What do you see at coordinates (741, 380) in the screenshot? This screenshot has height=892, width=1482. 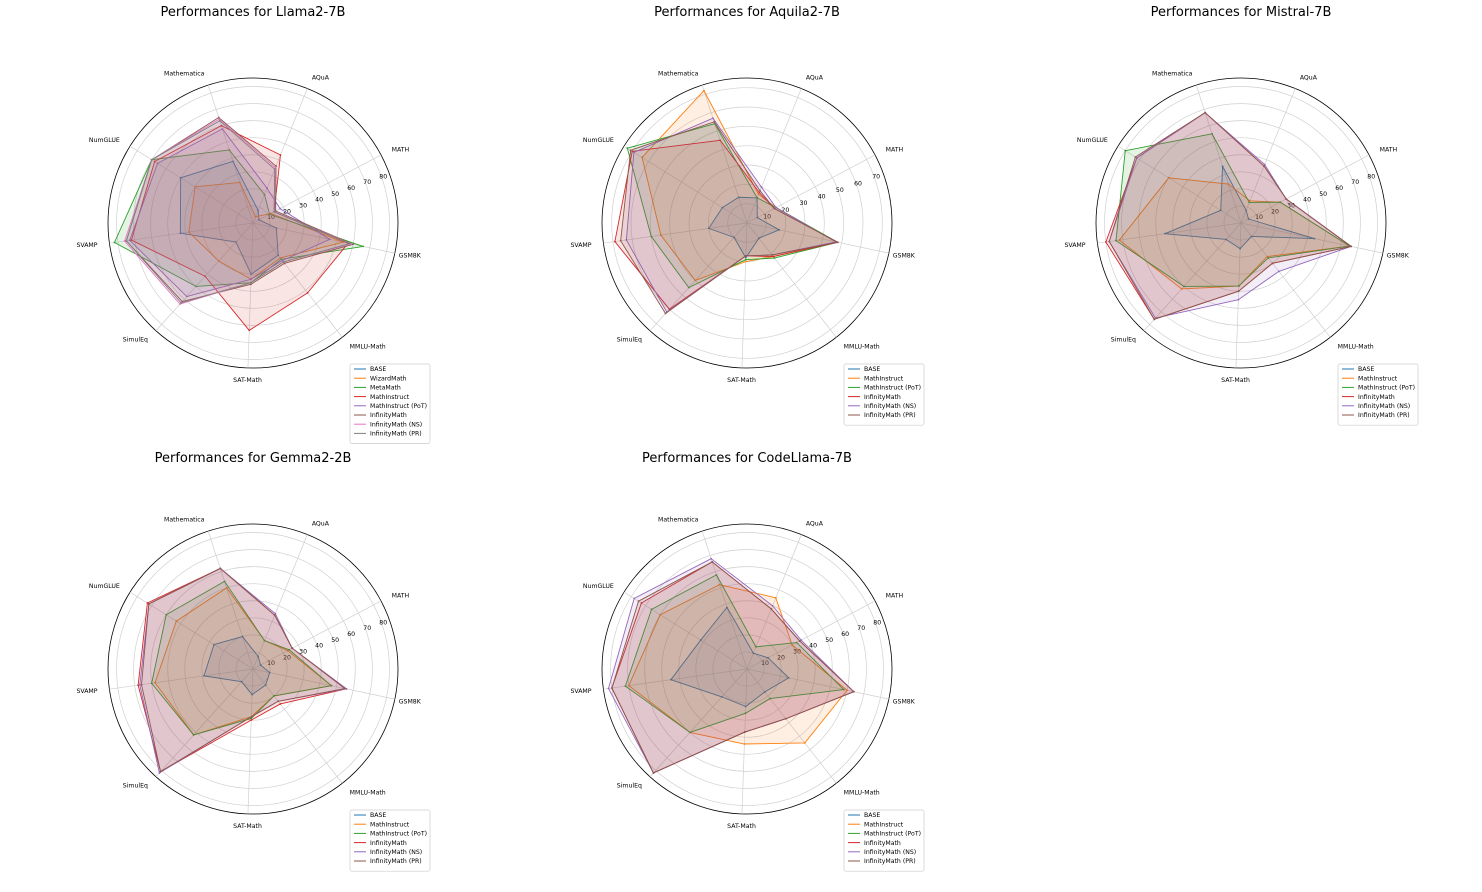 I see `axis-label-sat-math: SAT-Math` at bounding box center [741, 380].